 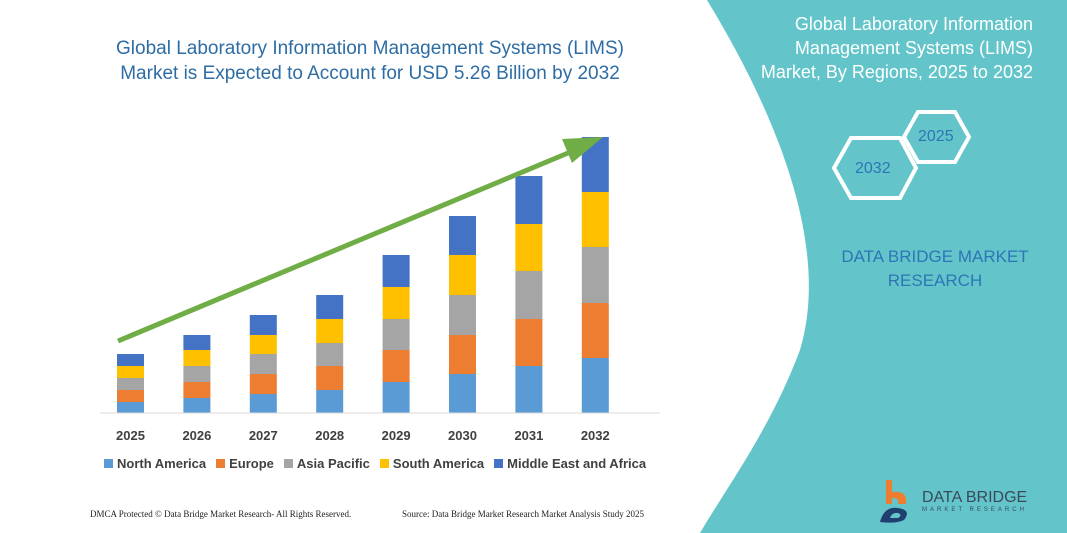 I want to click on legend-item: Middle East and Africa, so click(x=570, y=463).